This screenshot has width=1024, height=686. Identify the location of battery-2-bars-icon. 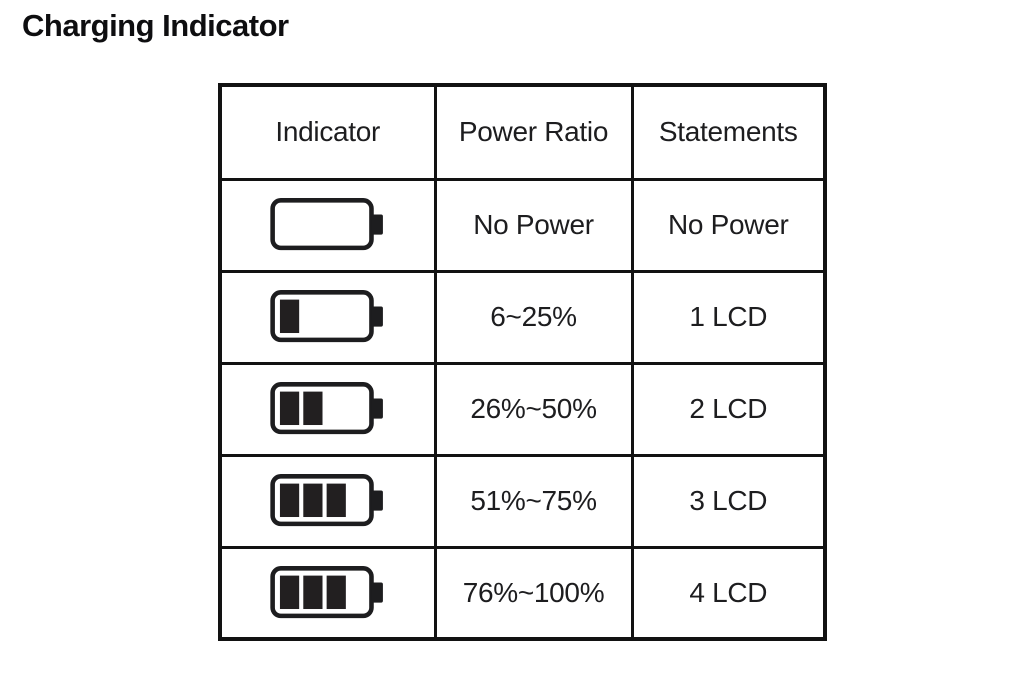
(326, 408).